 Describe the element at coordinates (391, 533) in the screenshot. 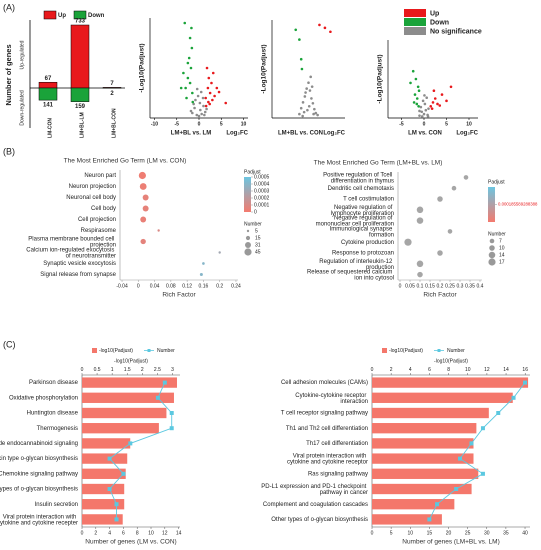

I see `bottom-tick-label: 5` at that location.